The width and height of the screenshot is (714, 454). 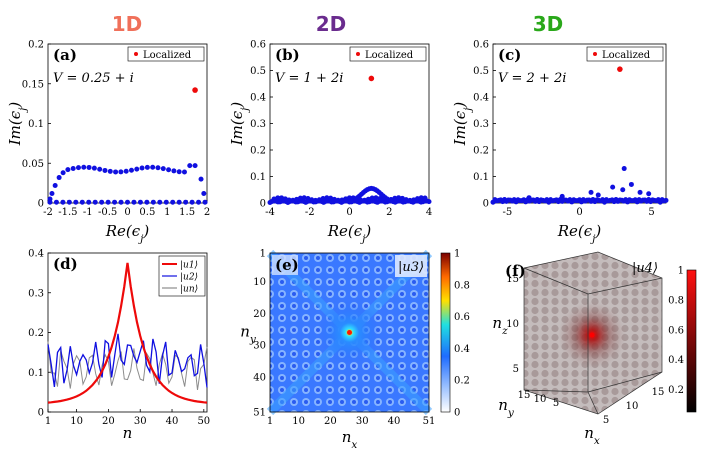 What do you see at coordinates (658, 392) in the screenshot?
I see `x-tick-label: 15` at bounding box center [658, 392].